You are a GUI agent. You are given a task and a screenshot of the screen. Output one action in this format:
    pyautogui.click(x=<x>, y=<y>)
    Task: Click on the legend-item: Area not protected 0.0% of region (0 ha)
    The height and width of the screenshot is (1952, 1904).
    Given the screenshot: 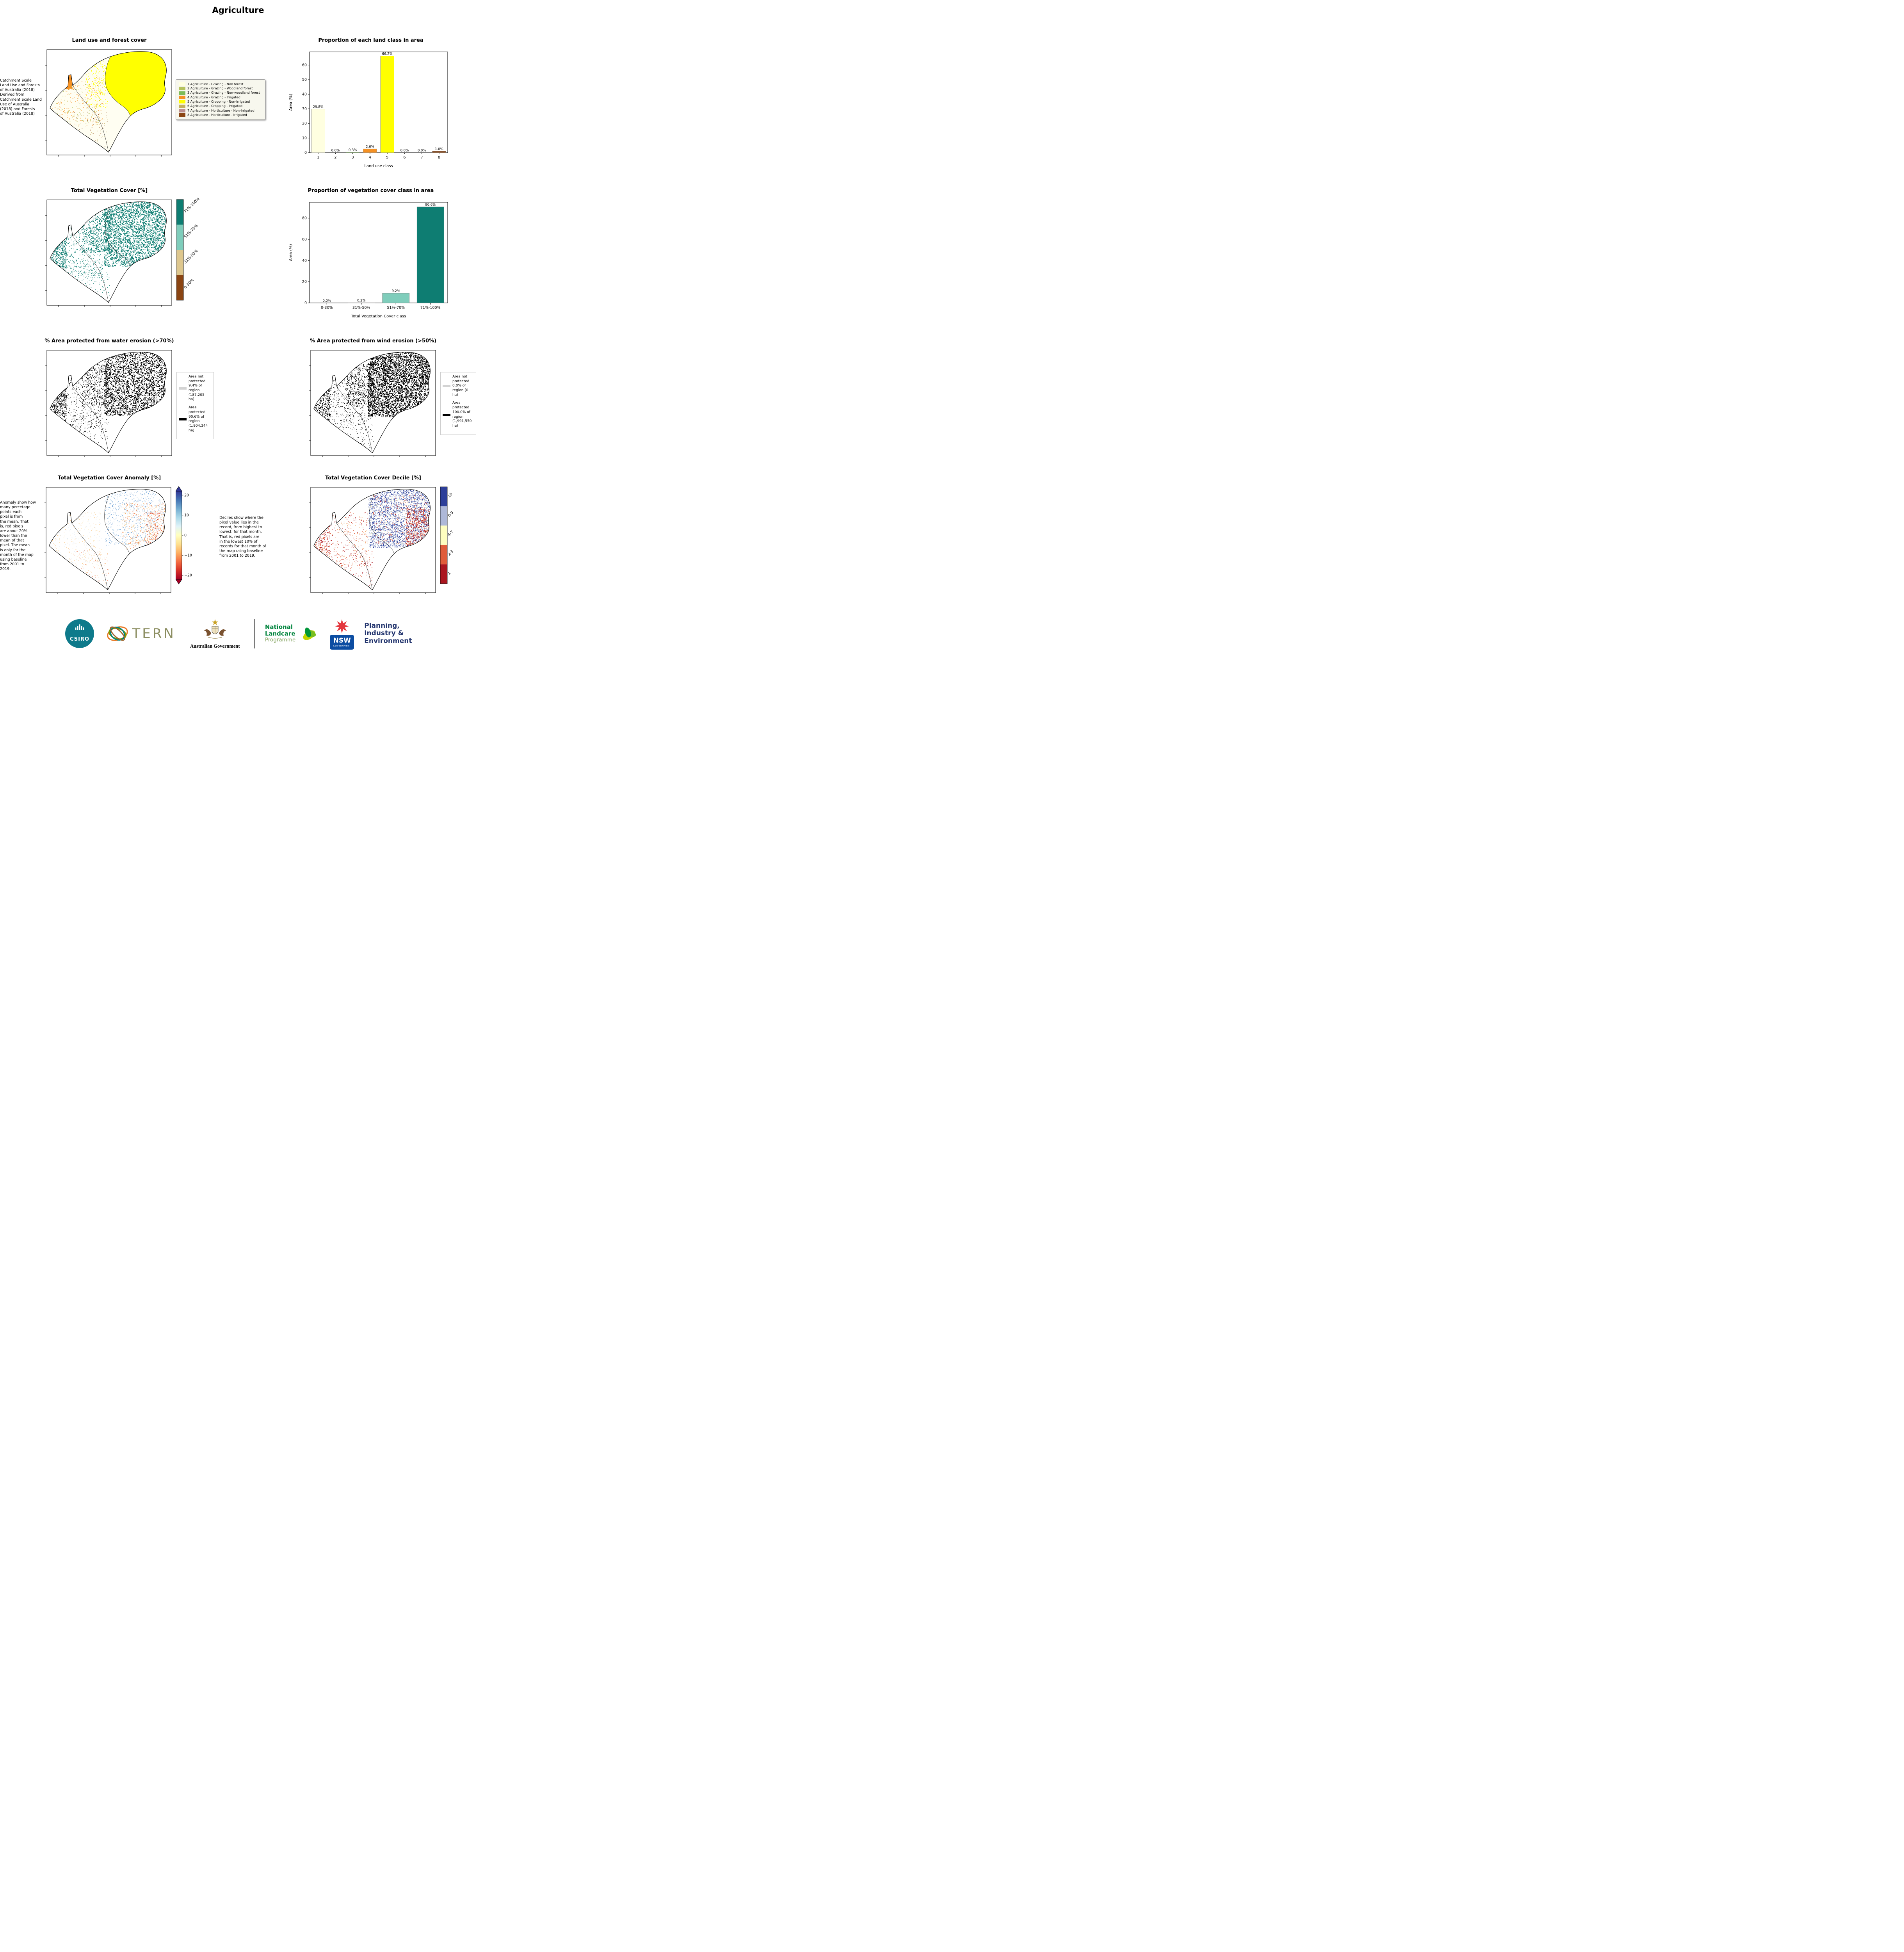 What is the action you would take?
    pyautogui.click(x=458, y=386)
    